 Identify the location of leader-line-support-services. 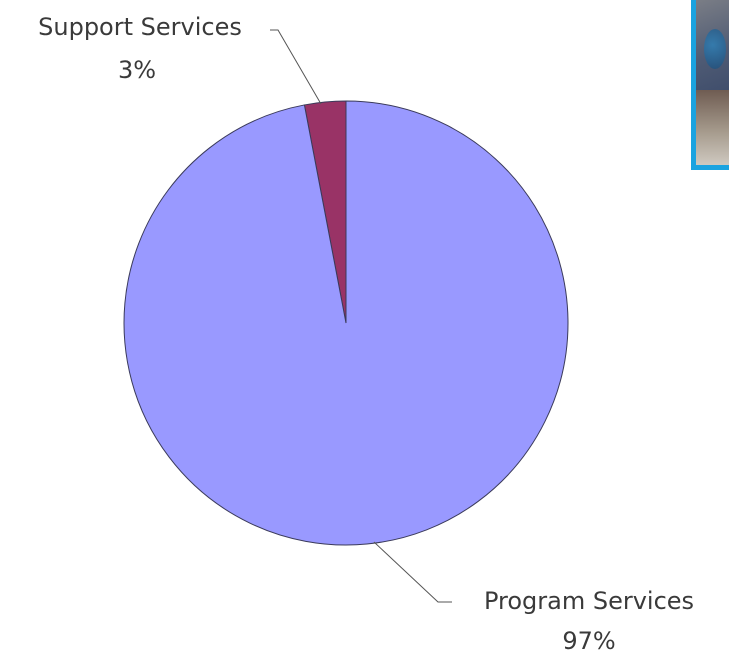
(296, 67).